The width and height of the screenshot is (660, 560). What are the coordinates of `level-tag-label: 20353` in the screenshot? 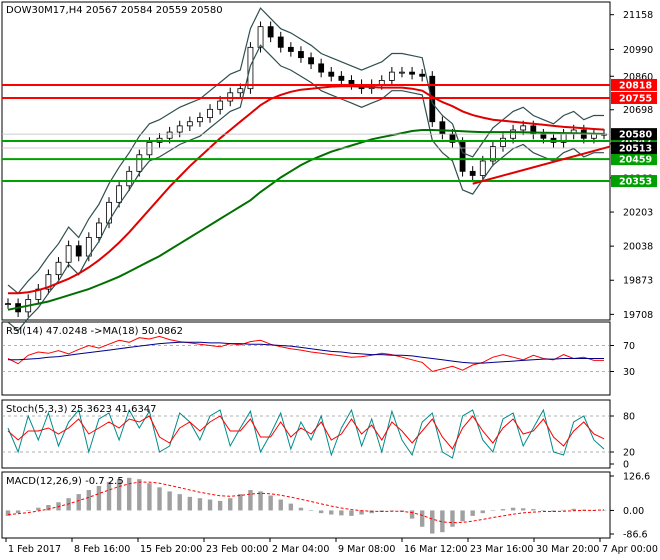 It's located at (635, 182).